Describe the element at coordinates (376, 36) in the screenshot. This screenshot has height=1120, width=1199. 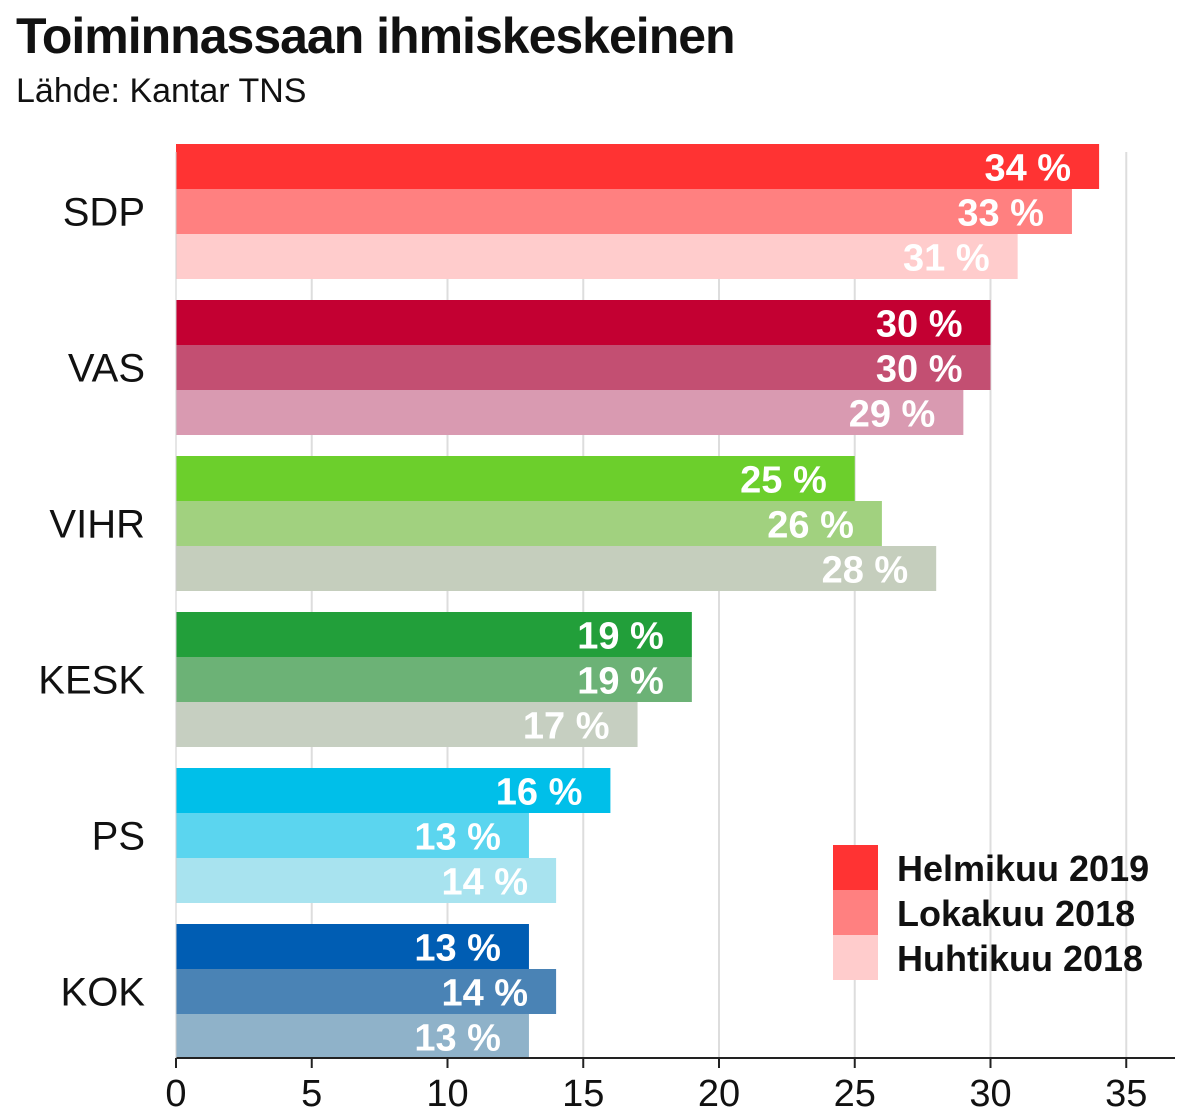
I see `chart-title: Toiminnassaan ihmiskeskeinen` at that location.